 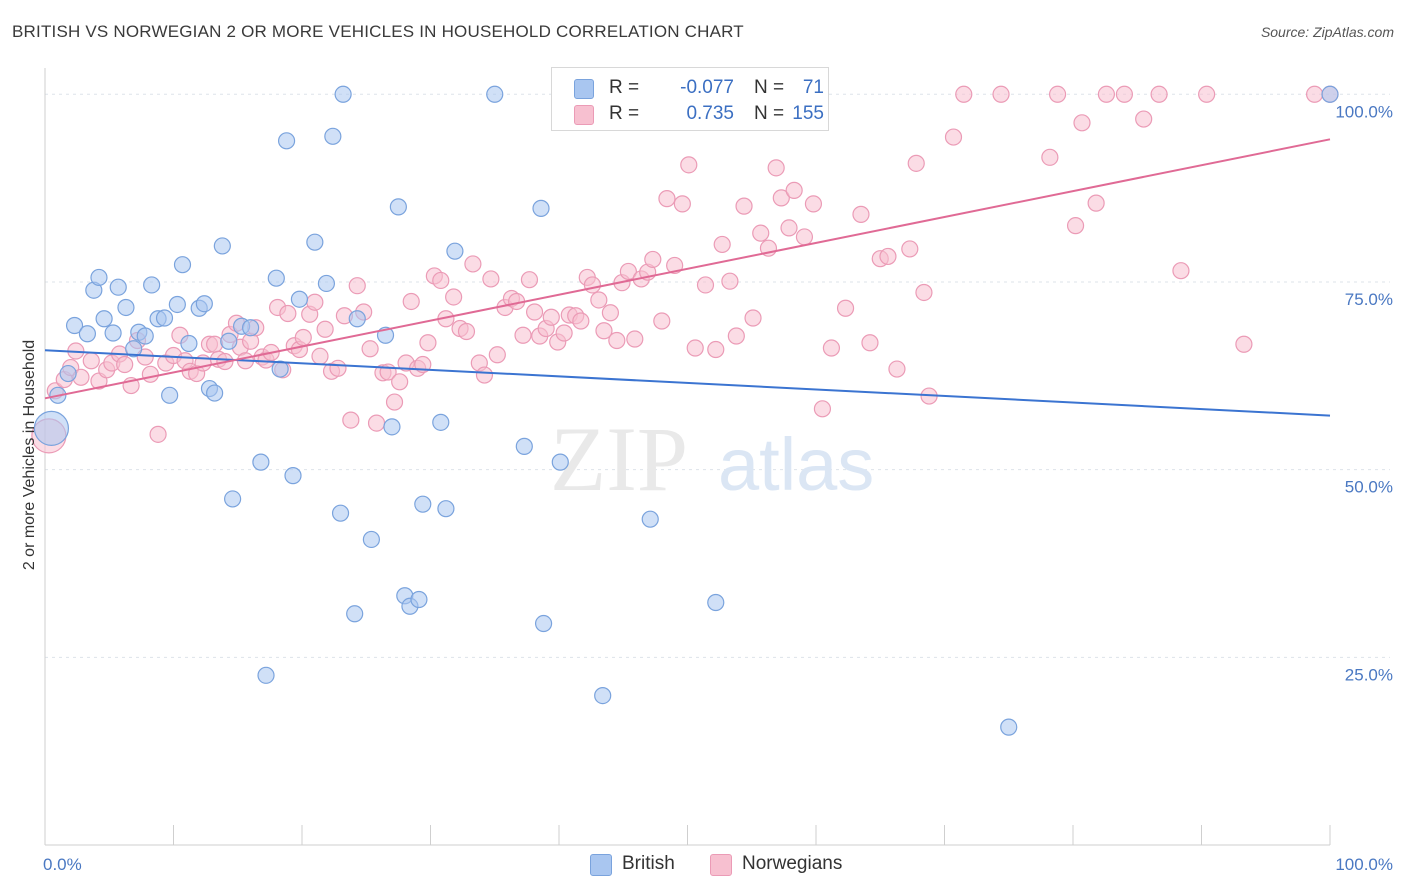 What do you see at coordinates (1327, 32) in the screenshot?
I see `source-label: Source: ZipAtlas.com` at bounding box center [1327, 32].